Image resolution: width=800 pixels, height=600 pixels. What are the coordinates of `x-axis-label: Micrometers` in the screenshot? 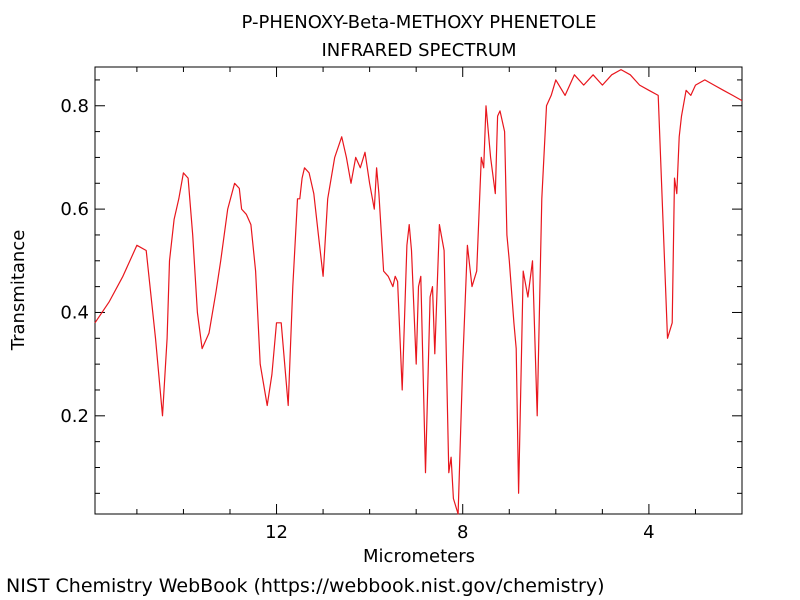 It's located at (419, 556).